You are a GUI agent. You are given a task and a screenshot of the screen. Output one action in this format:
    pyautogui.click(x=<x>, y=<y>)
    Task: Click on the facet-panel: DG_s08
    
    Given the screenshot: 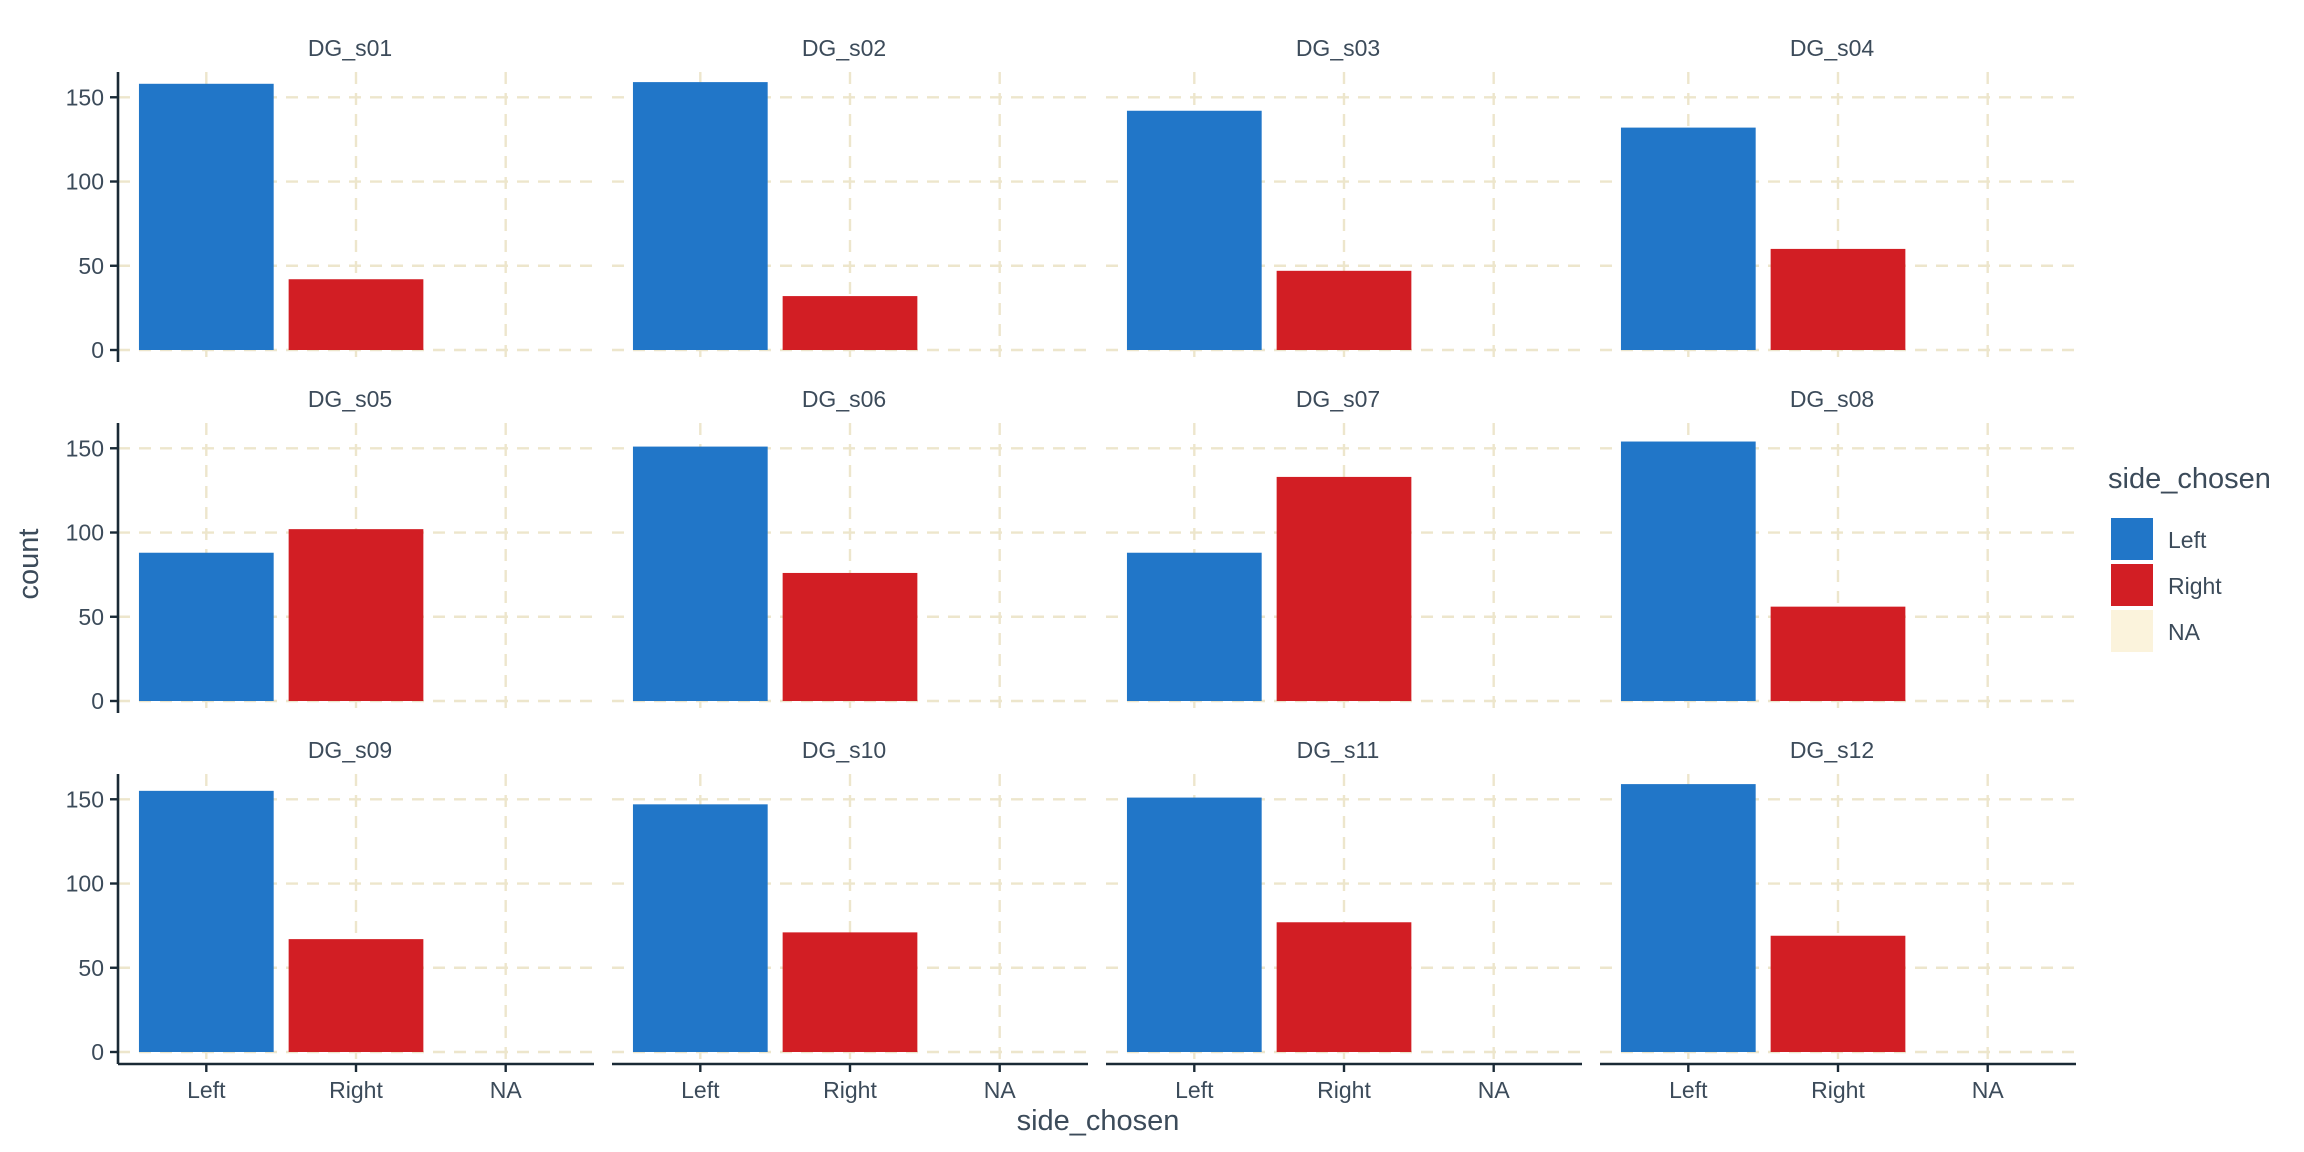 What is the action you would take?
    pyautogui.click(x=1838, y=549)
    